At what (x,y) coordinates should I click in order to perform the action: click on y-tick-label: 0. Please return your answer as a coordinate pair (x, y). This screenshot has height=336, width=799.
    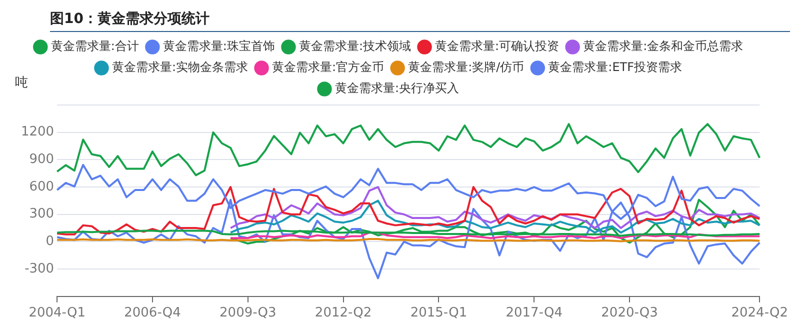
    Looking at the image, I should click on (50, 242).